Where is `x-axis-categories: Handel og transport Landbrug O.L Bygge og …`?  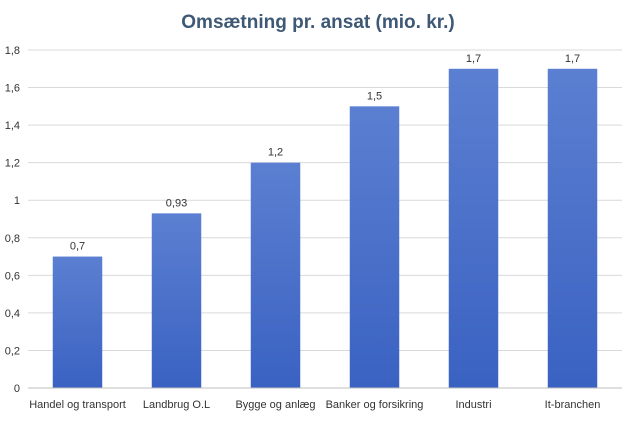
x-axis-categories: Handel og transport Landbrug O.L Bygge og … is located at coordinates (314, 405).